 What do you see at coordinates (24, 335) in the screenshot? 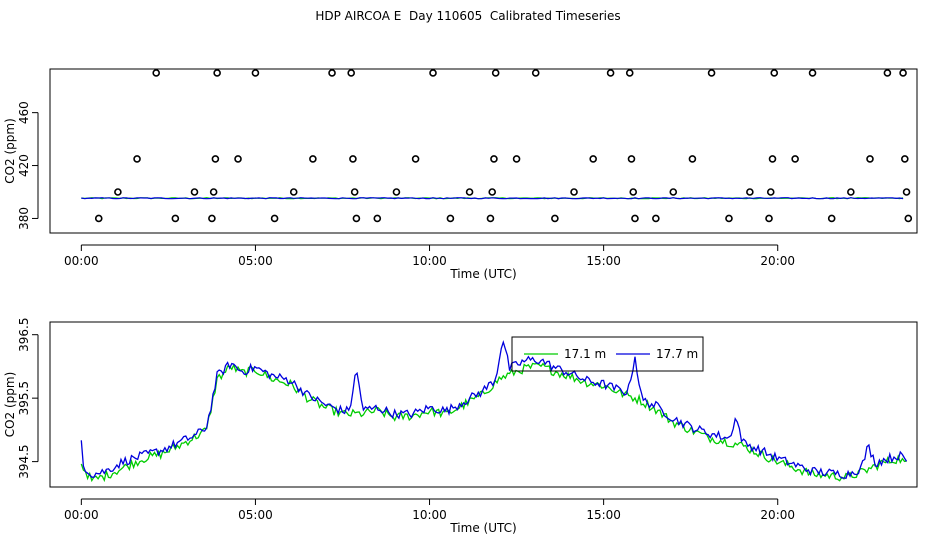
I see `y-tick-label: 396.5` at bounding box center [24, 335].